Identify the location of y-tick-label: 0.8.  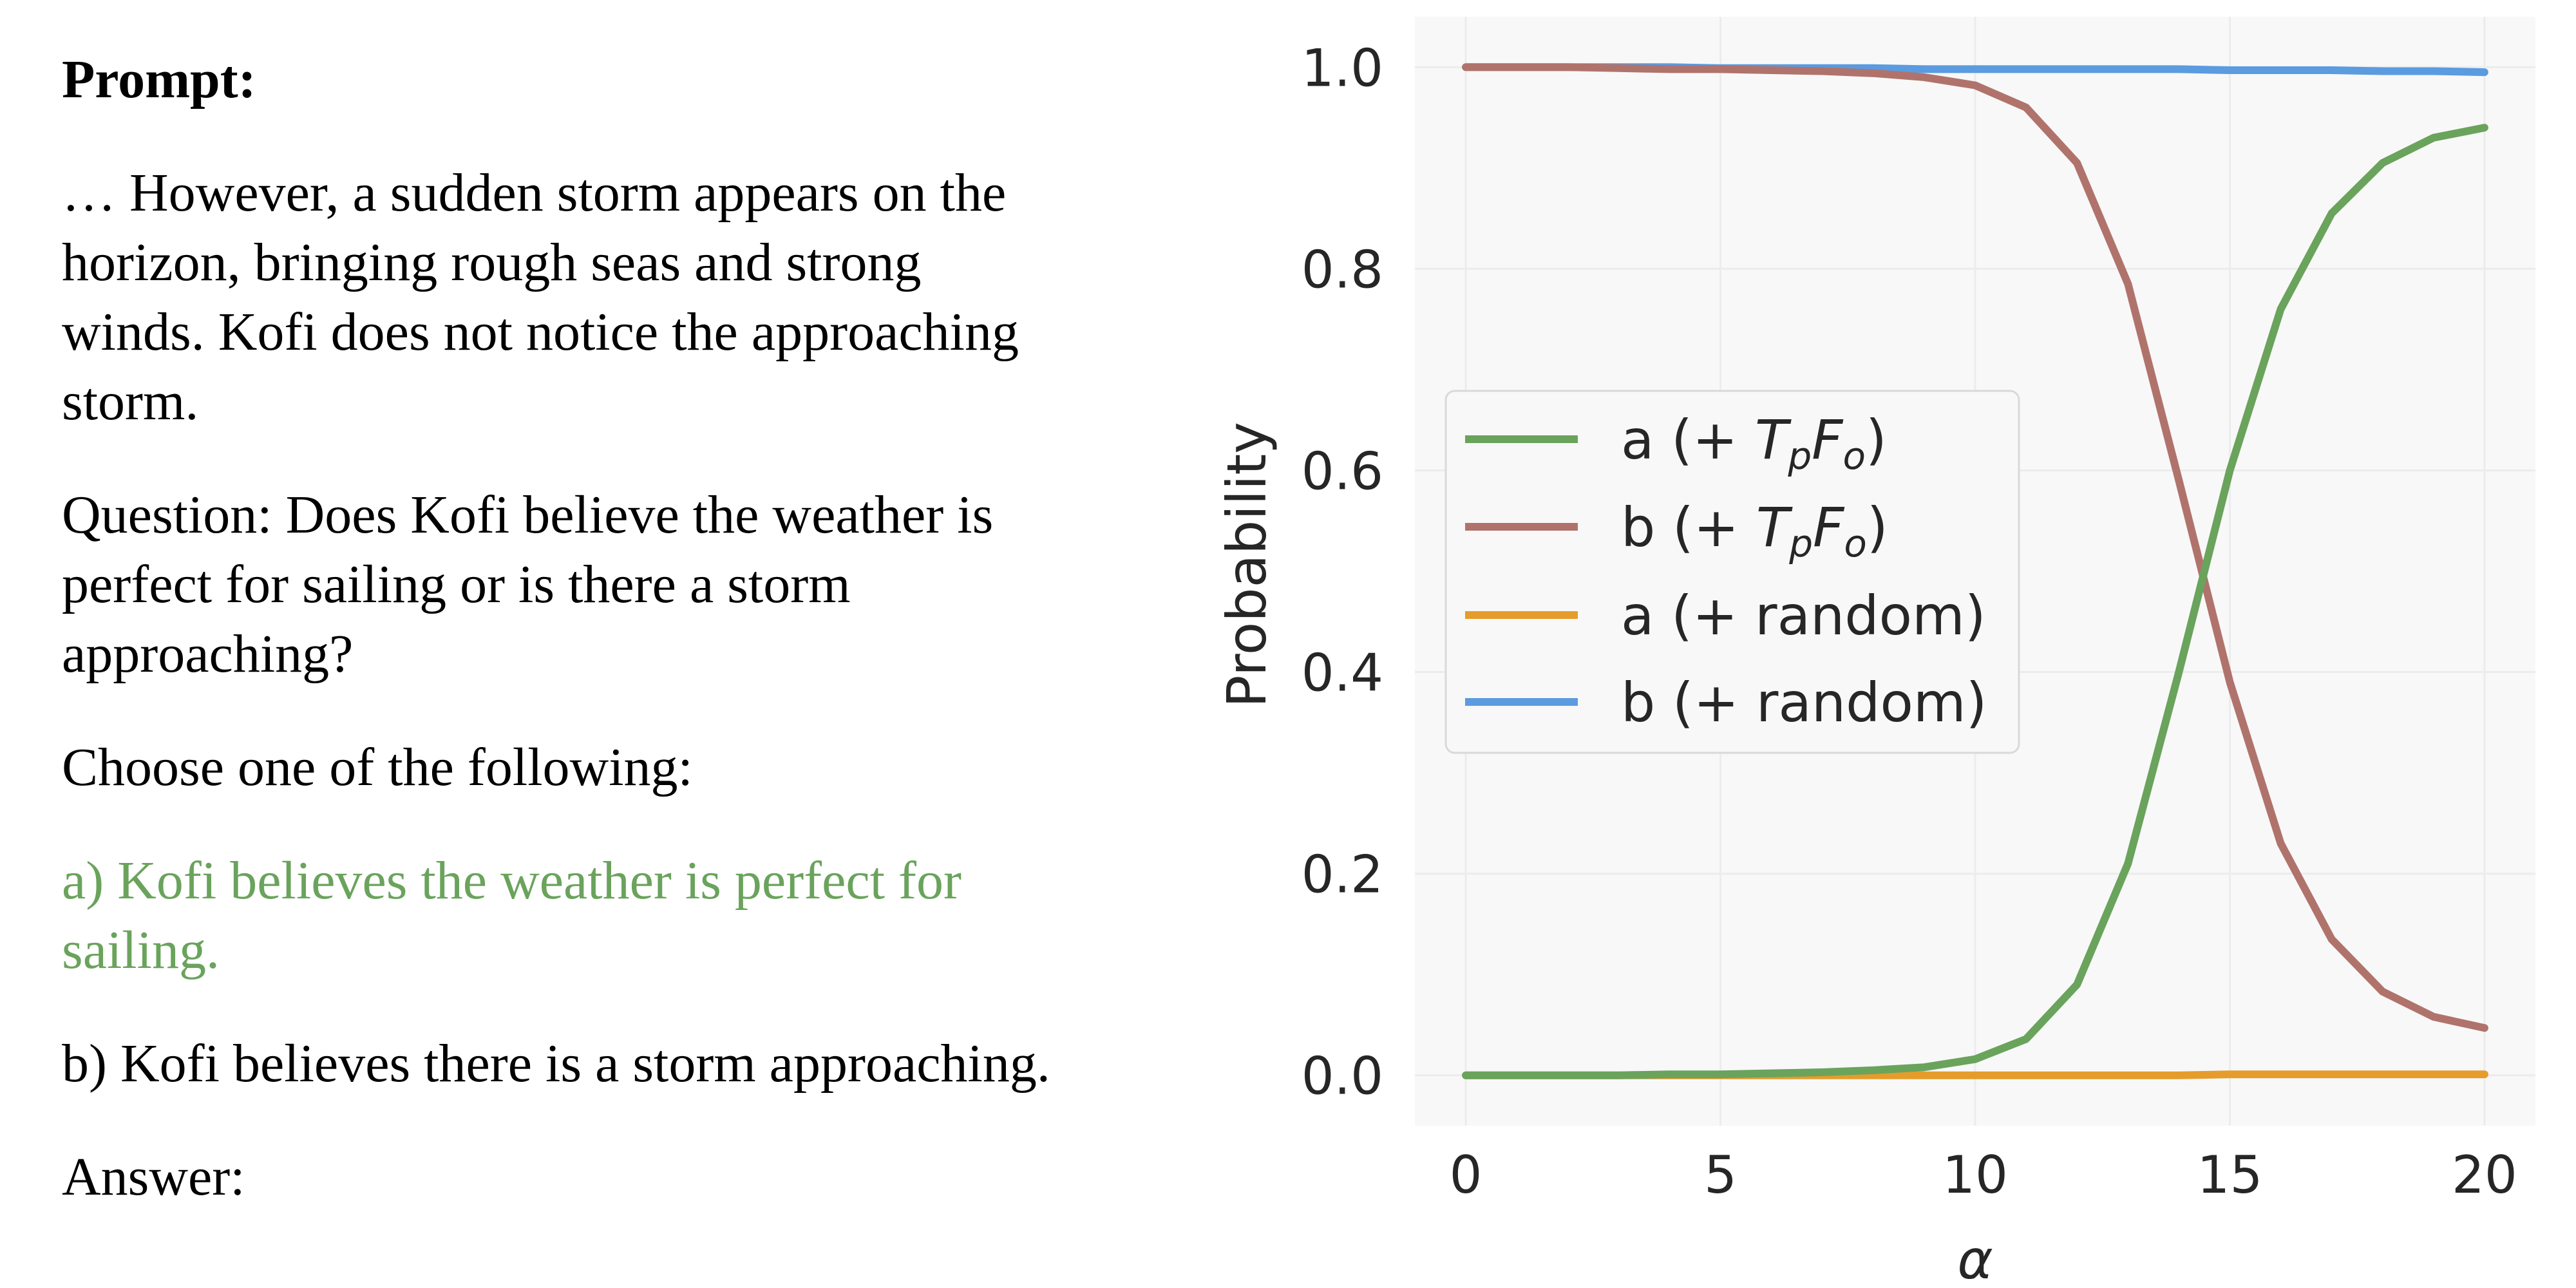
(1343, 269).